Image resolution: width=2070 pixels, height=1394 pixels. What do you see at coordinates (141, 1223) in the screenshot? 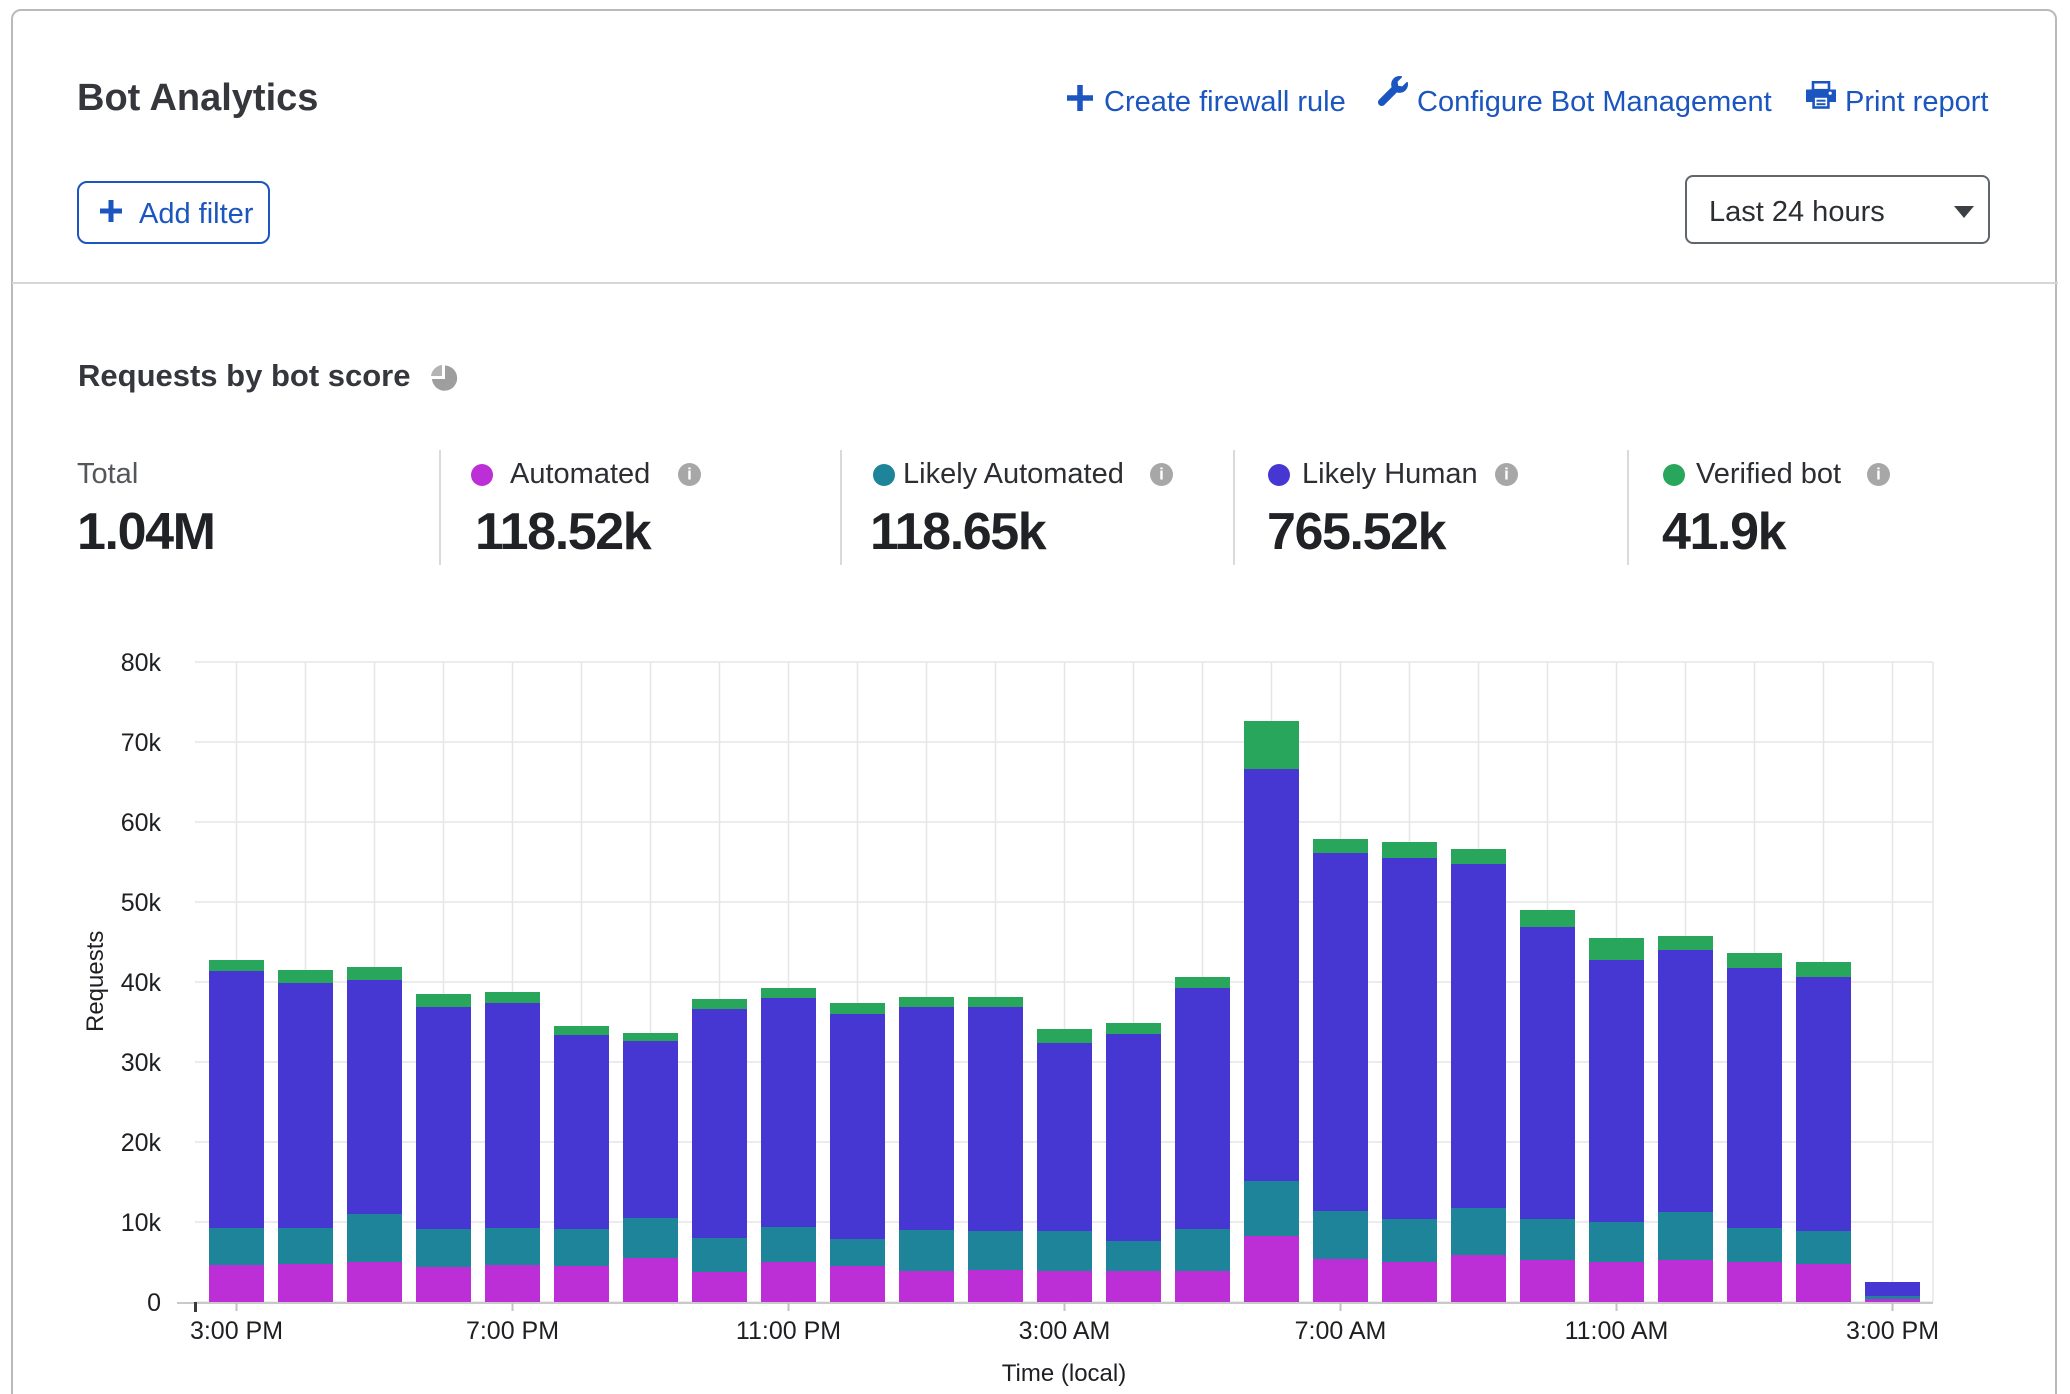
I see `svg-text: 10k` at bounding box center [141, 1223].